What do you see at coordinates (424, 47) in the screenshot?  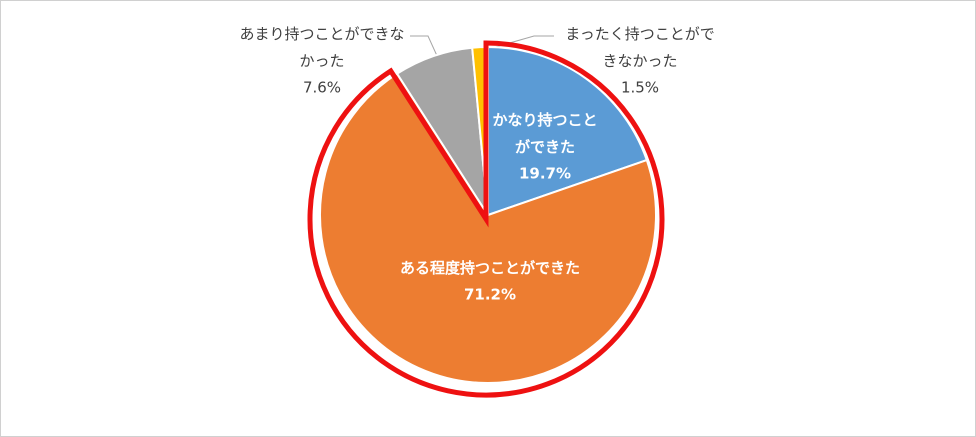 I see `leader-line` at bounding box center [424, 47].